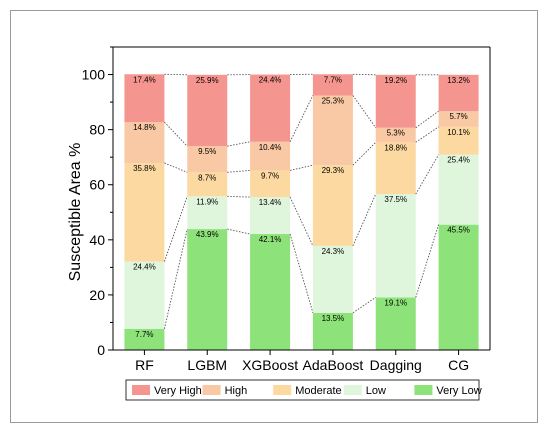 The width and height of the screenshot is (550, 435). Describe the element at coordinates (207, 151) in the screenshot. I see `data-label: 9.5%` at that location.